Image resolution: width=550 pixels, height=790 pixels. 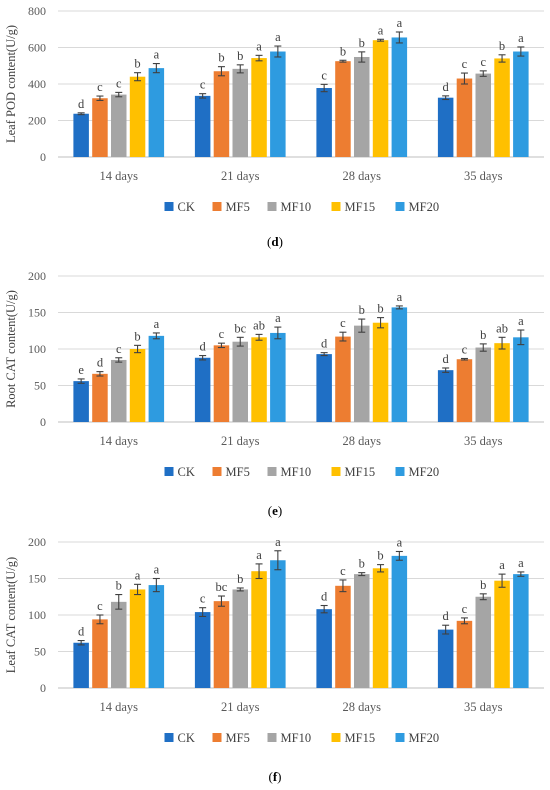 I want to click on y-axis-label: Root CAT content(U/g), so click(x=11, y=349).